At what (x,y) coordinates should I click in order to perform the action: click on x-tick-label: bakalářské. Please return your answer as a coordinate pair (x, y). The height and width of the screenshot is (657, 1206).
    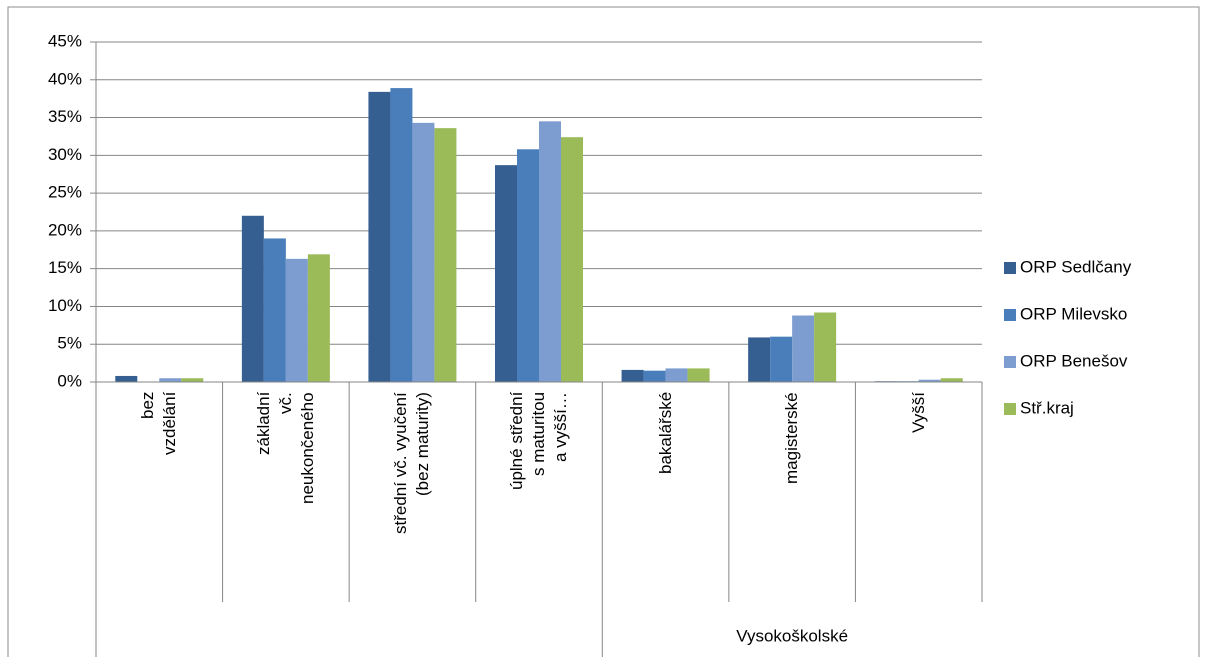
    Looking at the image, I should click on (665, 433).